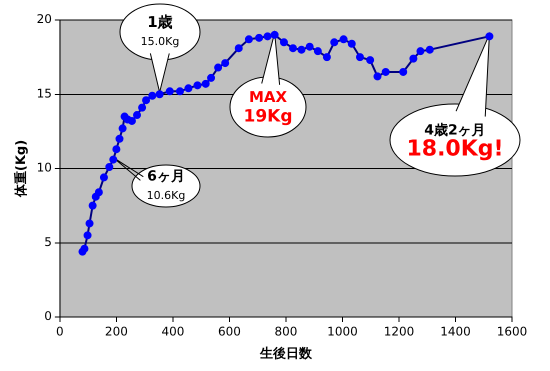 The width and height of the screenshot is (550, 371). I want to click on y-tick-label: 10, so click(44, 167).